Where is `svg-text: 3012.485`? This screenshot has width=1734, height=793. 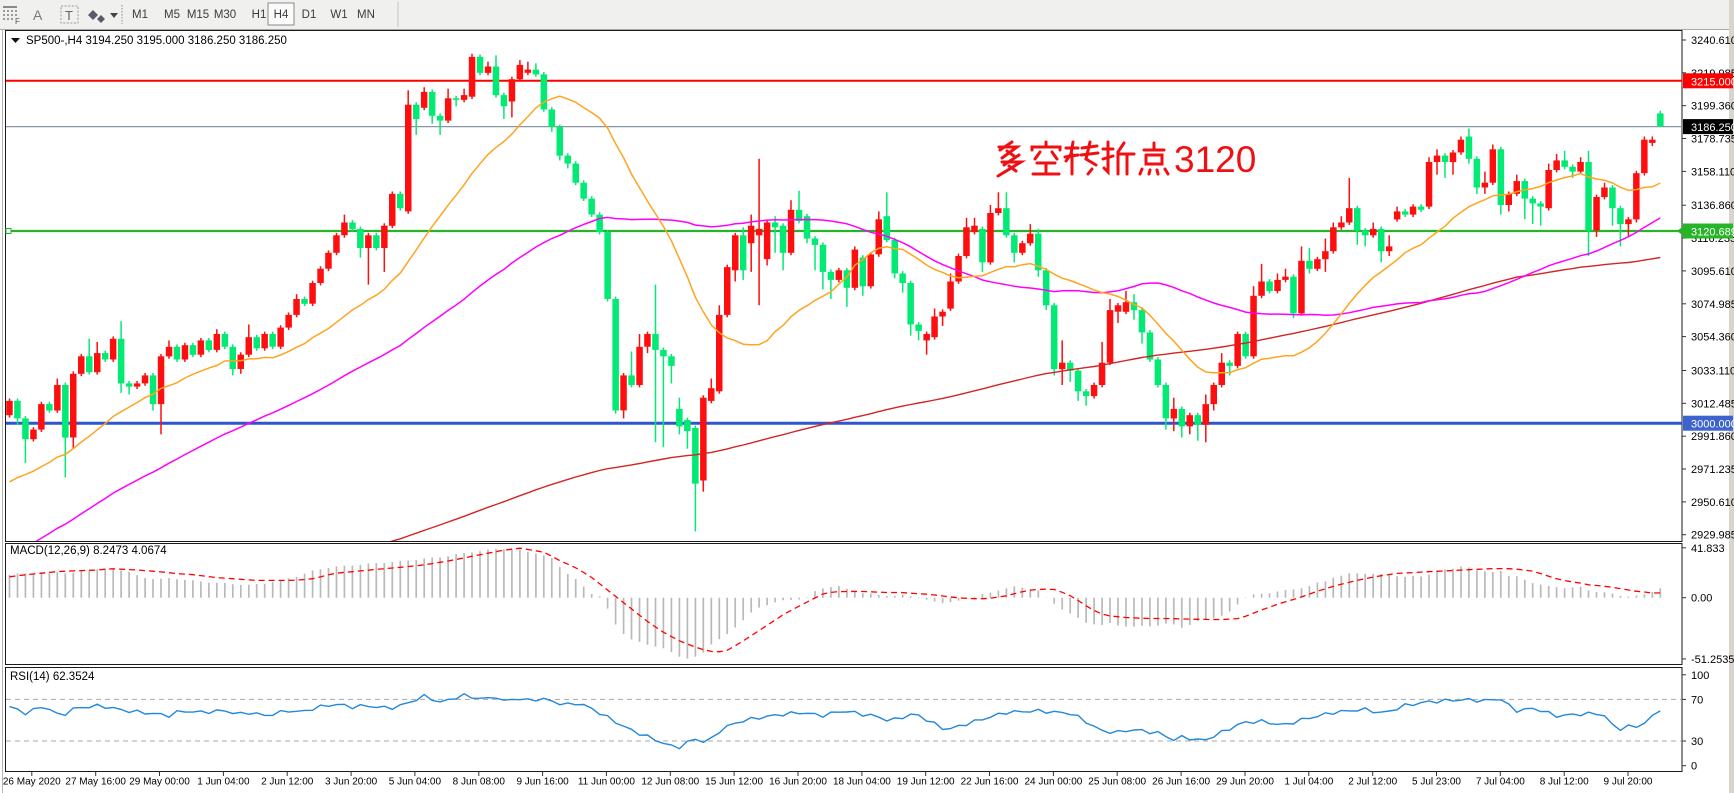
svg-text: 3012.485 is located at coordinates (1712, 404).